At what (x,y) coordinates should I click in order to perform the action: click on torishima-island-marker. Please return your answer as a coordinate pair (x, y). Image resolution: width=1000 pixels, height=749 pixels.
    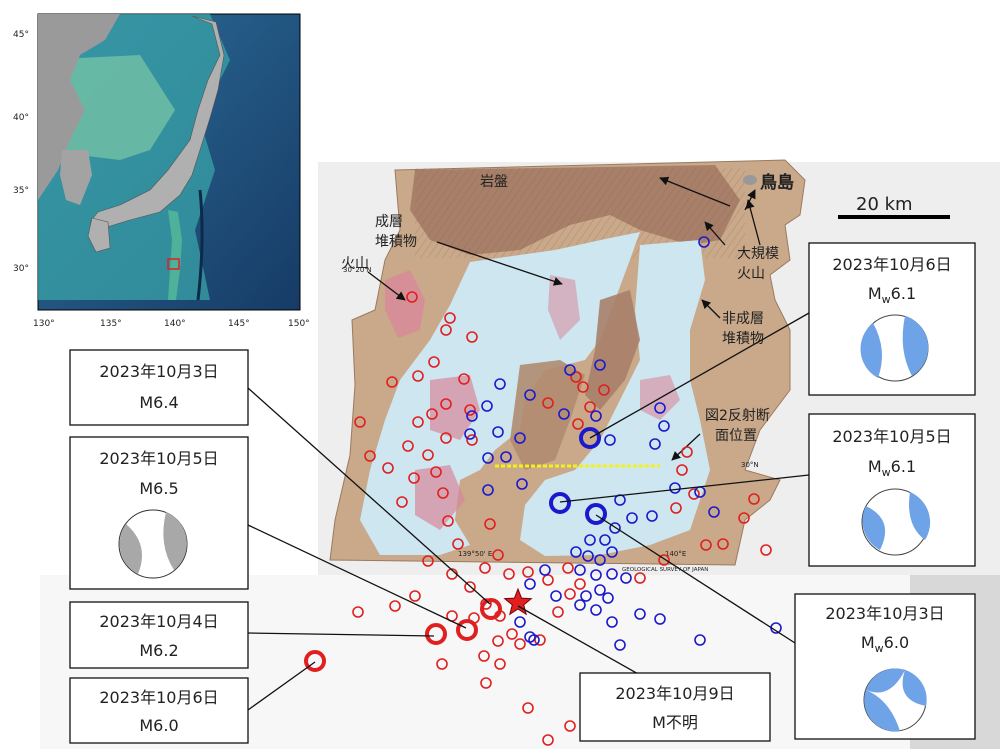
    Looking at the image, I should click on (750, 180).